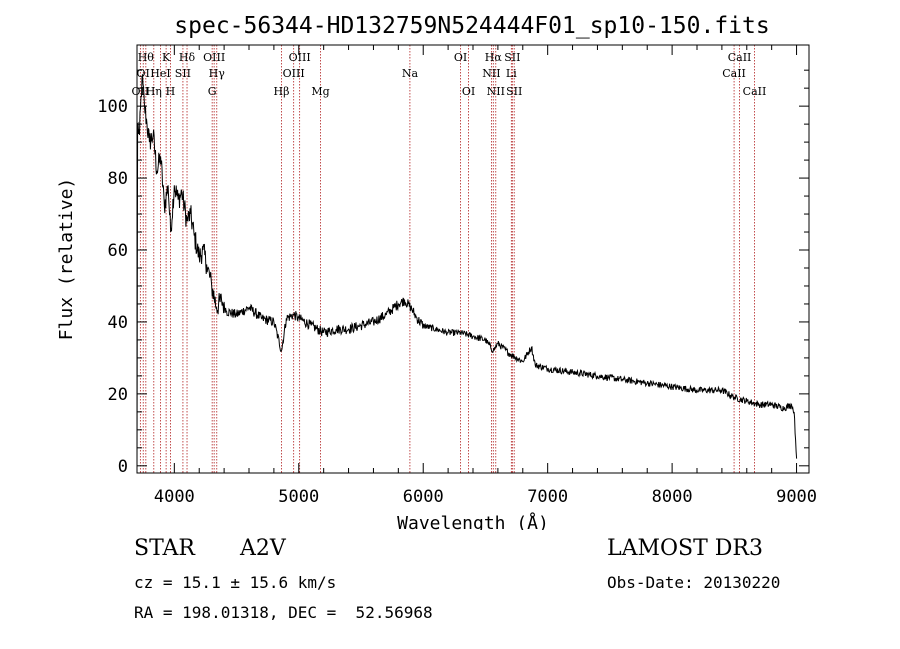 The height and width of the screenshot is (649, 900). Describe the element at coordinates (796, 497) in the screenshot. I see `x-tick-label: 9000` at that location.